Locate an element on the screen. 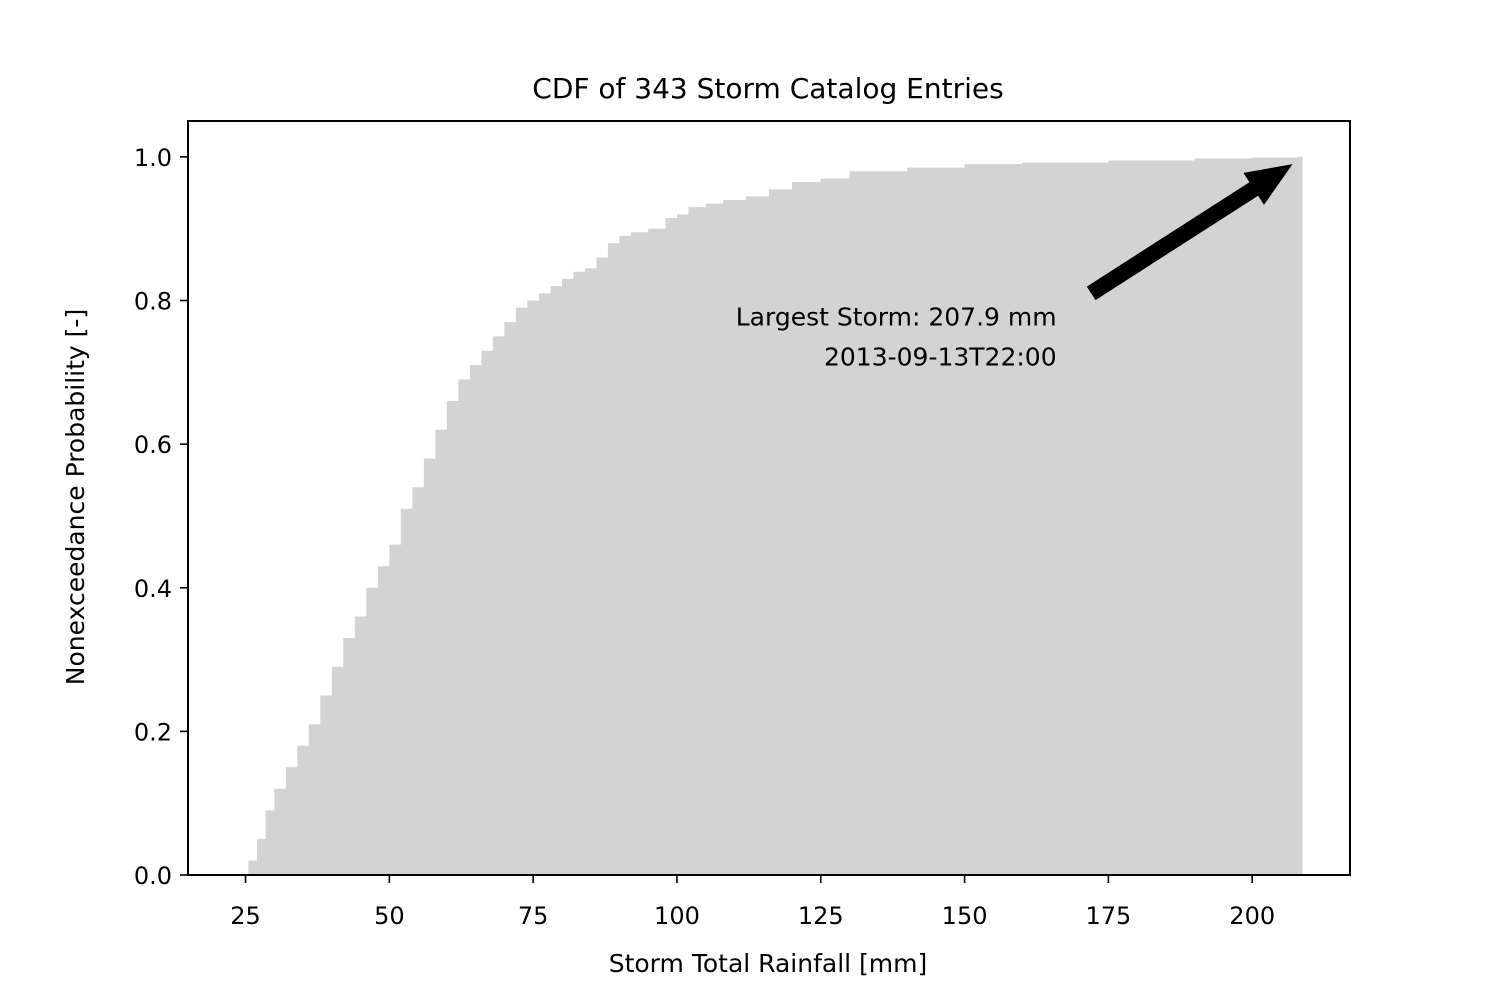  x-tick-label: 25 is located at coordinates (245, 916).